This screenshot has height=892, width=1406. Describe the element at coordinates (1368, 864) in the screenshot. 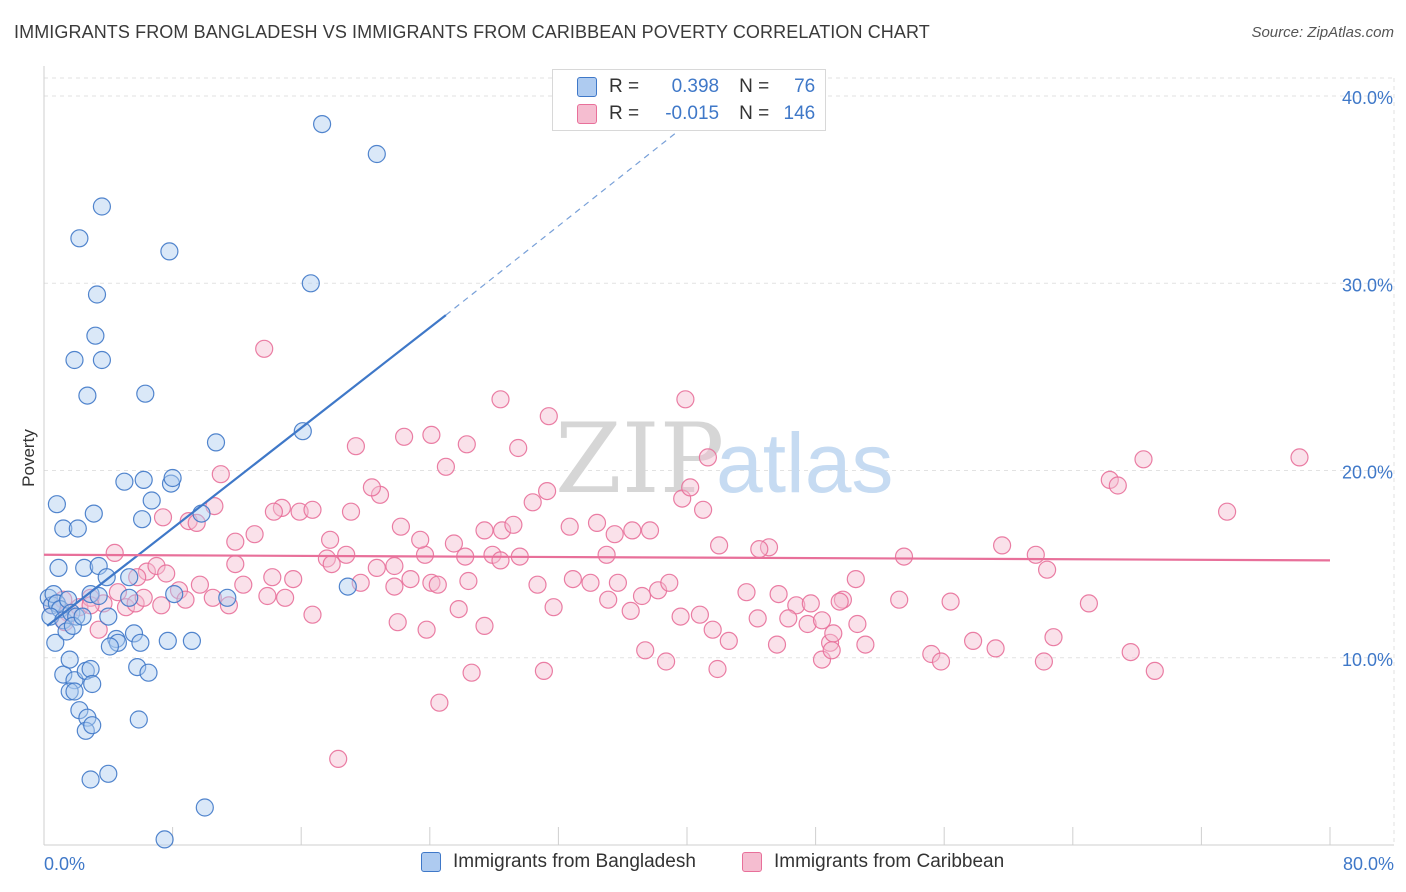

I see `x-tick-label-max: 80.0%` at that location.